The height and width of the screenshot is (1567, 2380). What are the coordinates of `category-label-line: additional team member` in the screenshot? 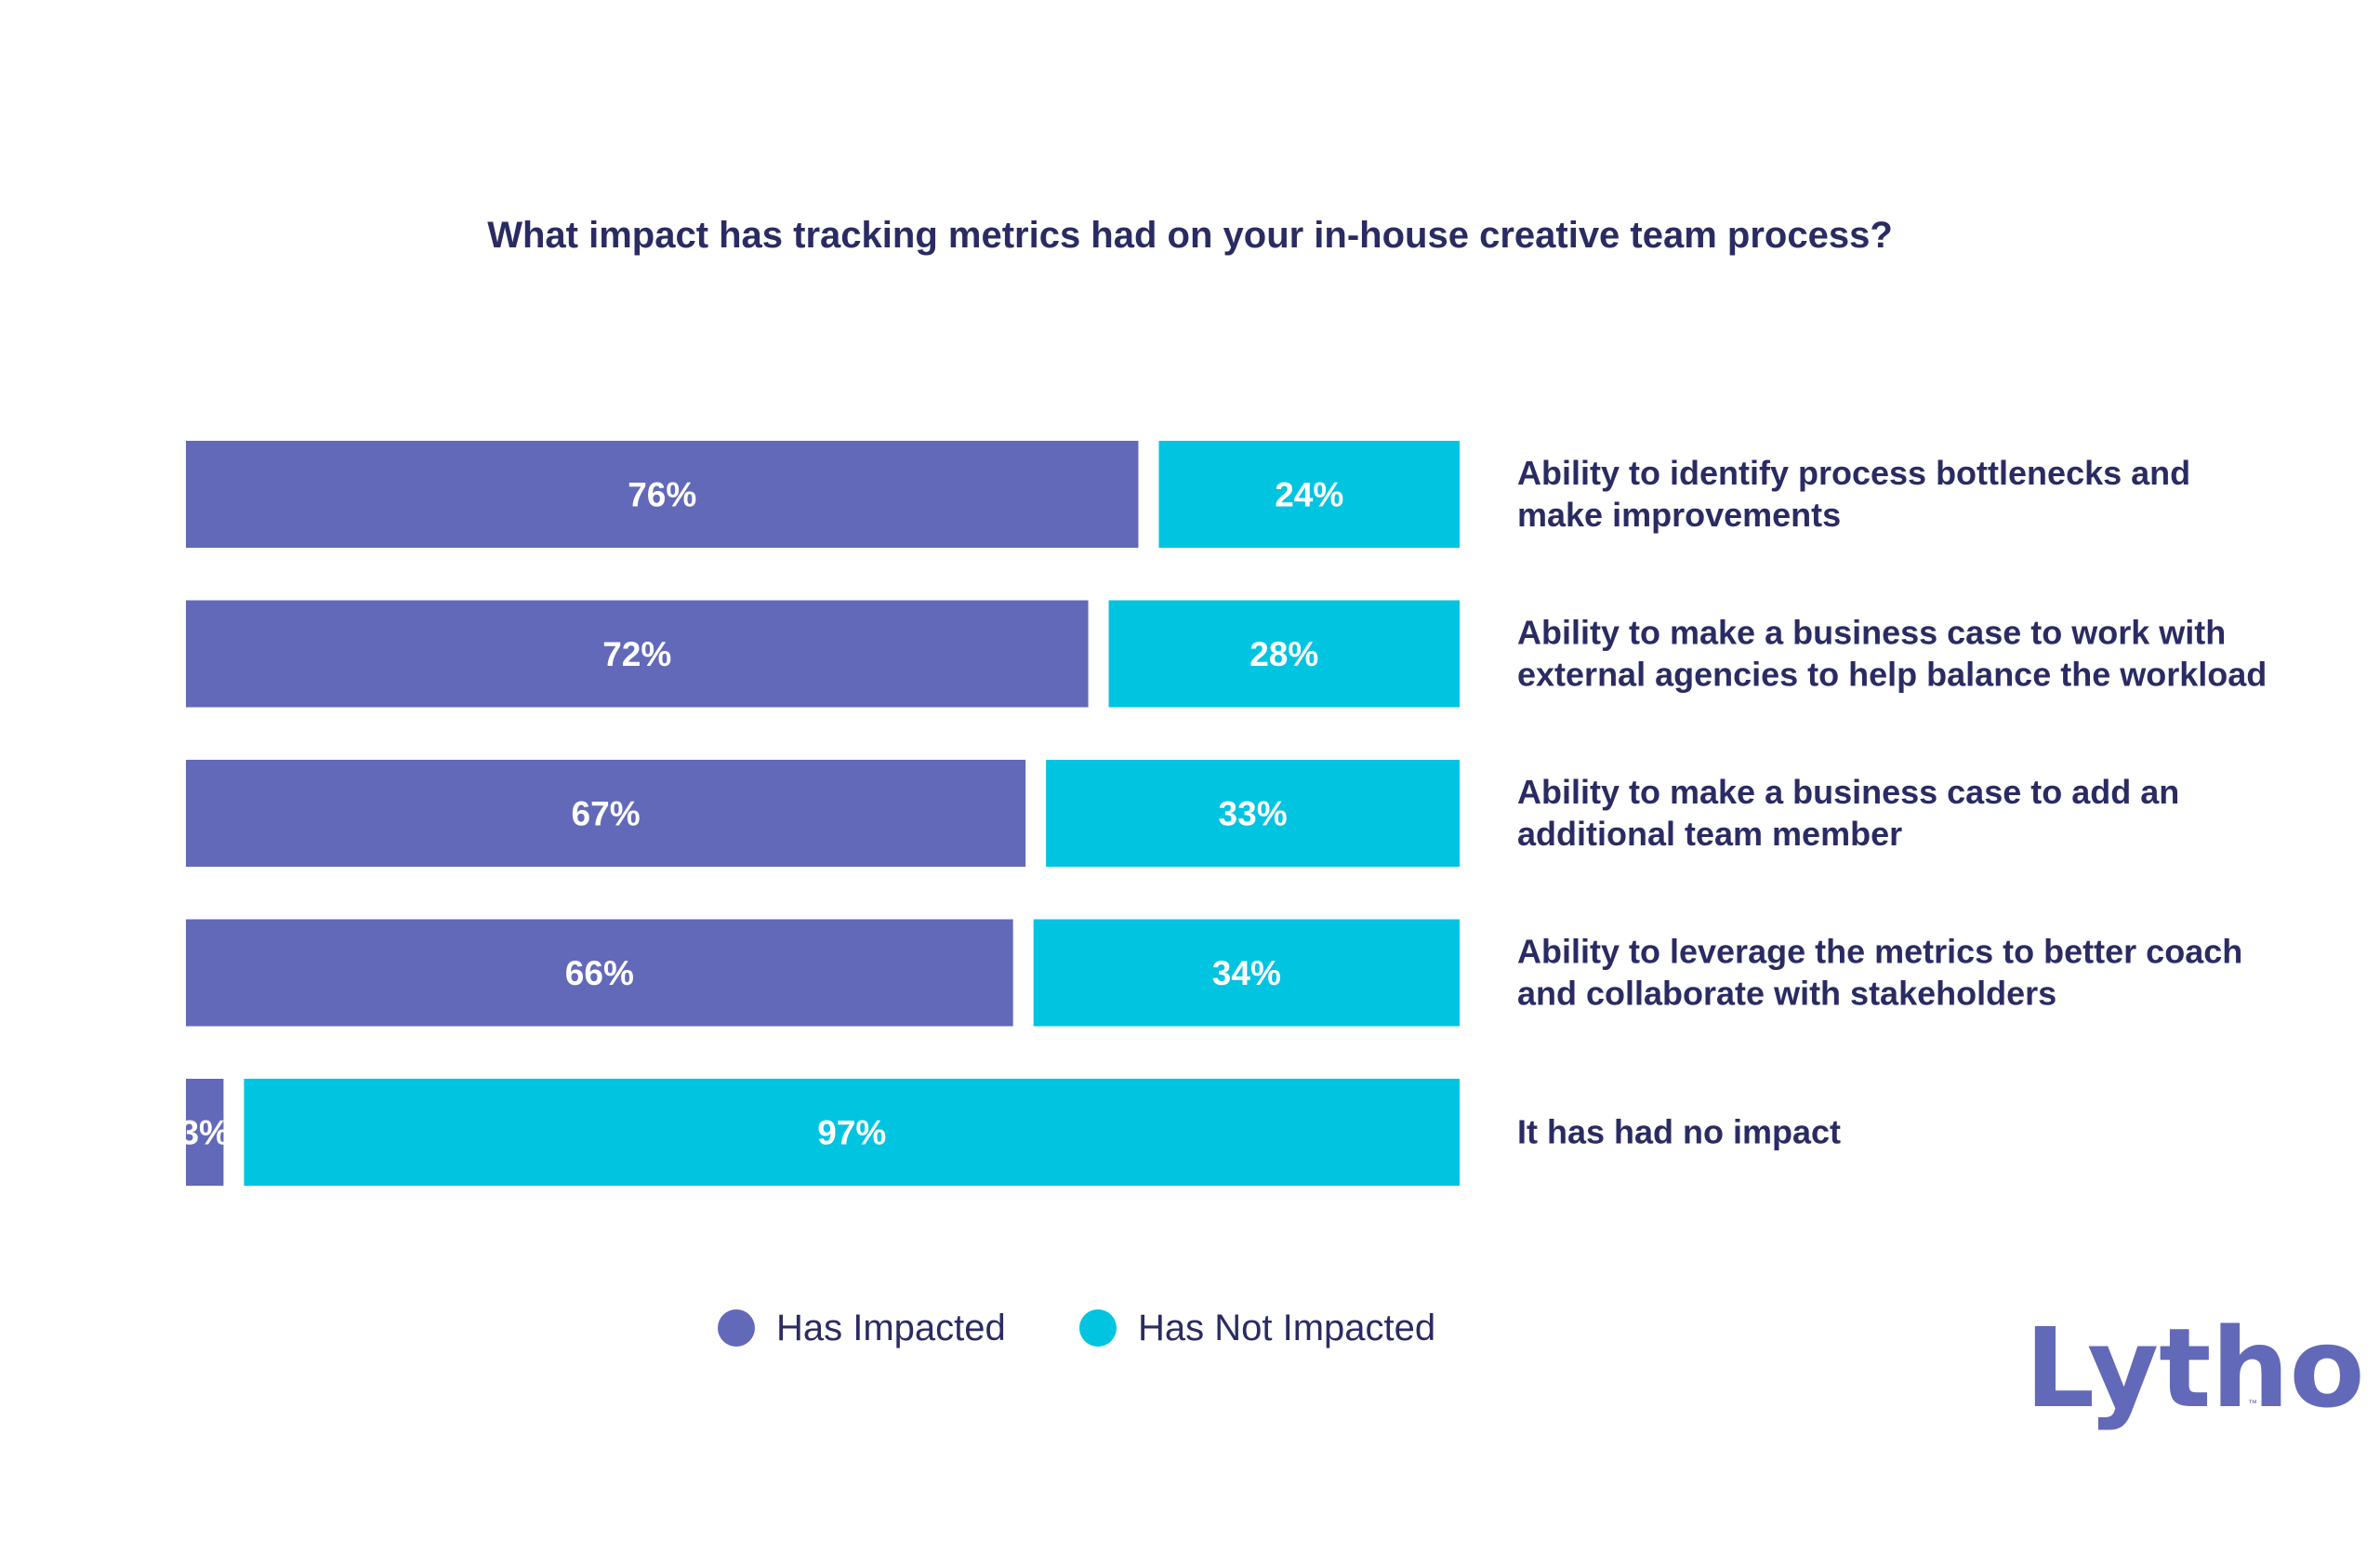 It's located at (1709, 834).